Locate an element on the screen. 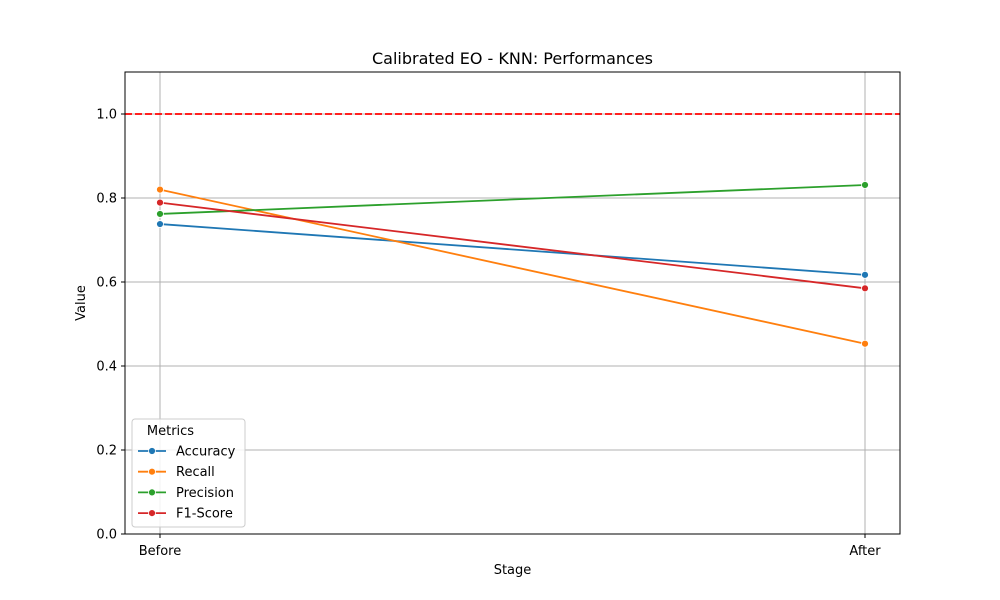 The image size is (1000, 600). legend: Metrics Accuracy Recall Precision F1-Score is located at coordinates (188, 473).